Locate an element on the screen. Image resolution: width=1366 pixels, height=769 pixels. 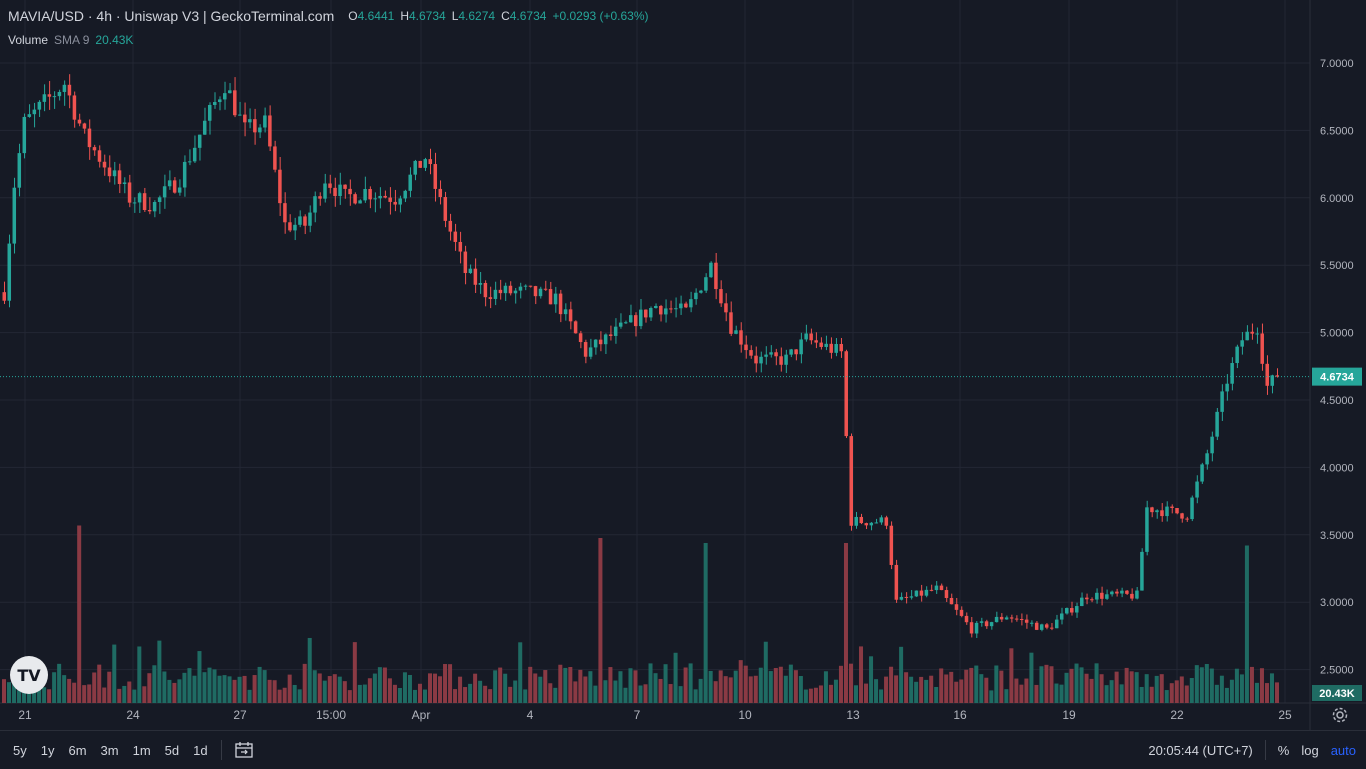
range-3m-button: 3m is located at coordinates (109, 750).